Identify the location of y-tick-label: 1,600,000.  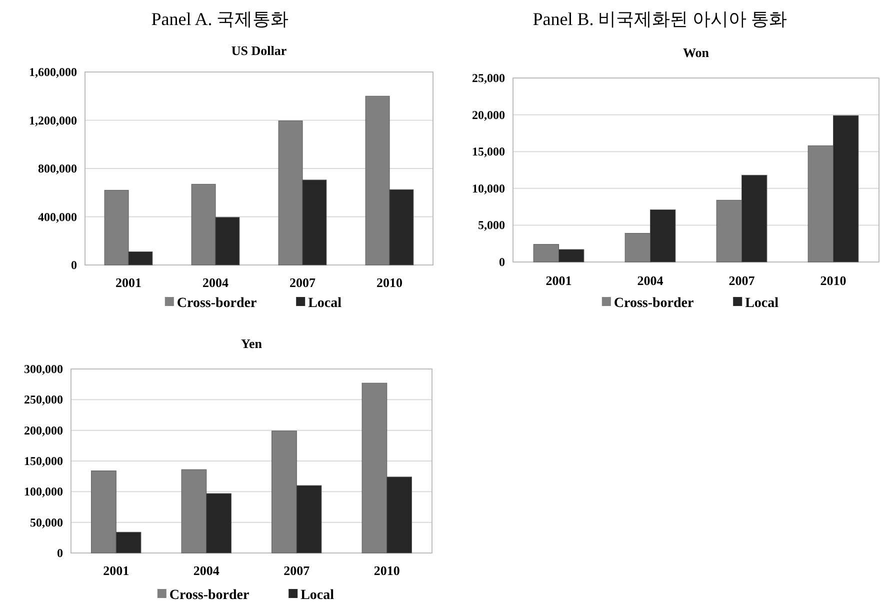
(53, 72).